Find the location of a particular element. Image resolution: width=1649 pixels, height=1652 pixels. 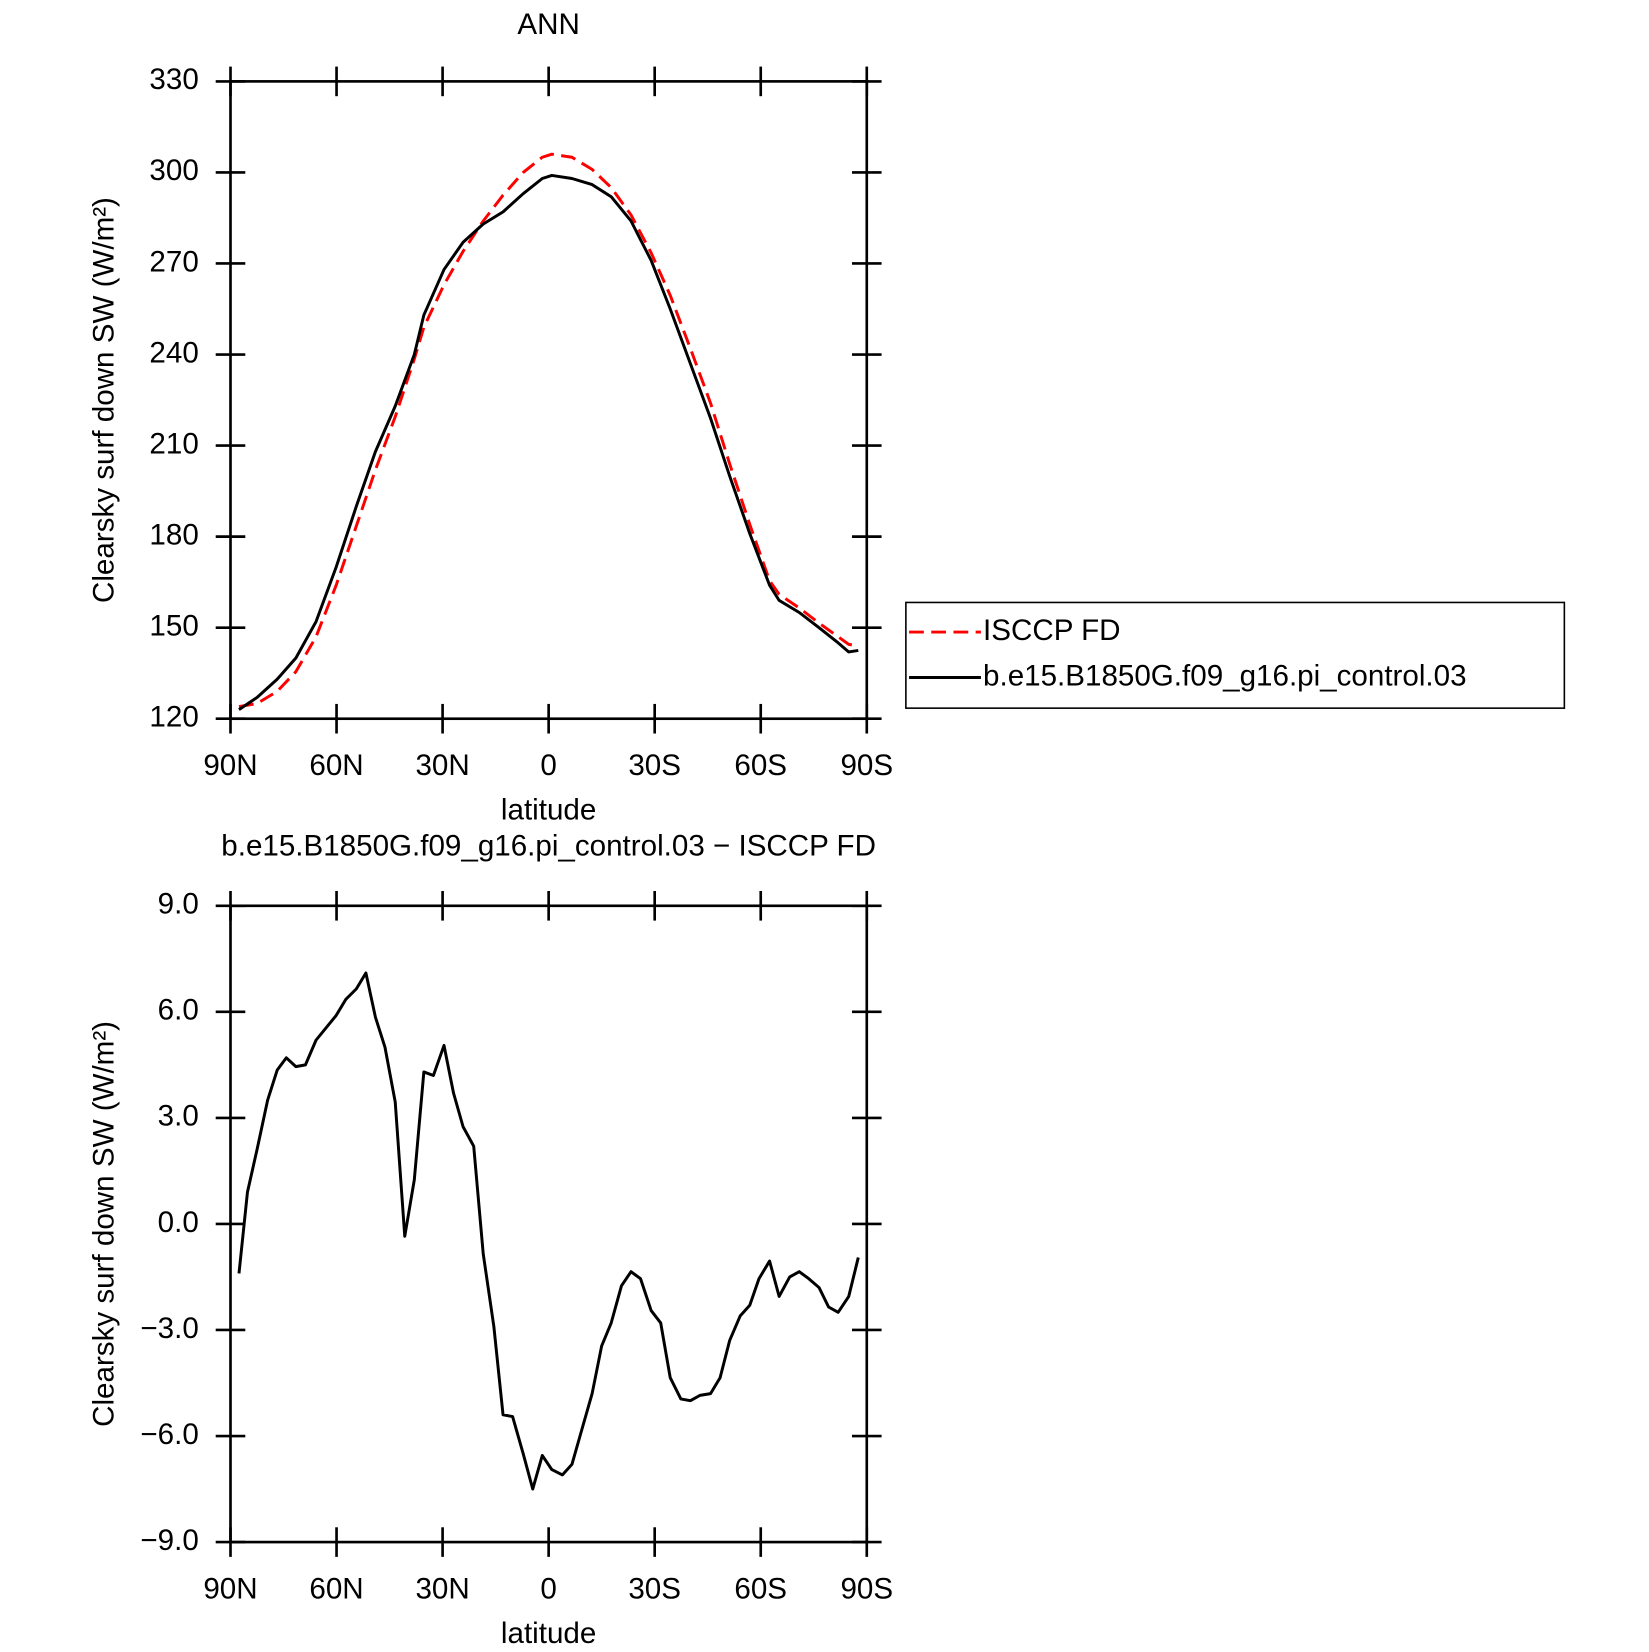

y-tick-label: −3.0 is located at coordinates (169, 1328).